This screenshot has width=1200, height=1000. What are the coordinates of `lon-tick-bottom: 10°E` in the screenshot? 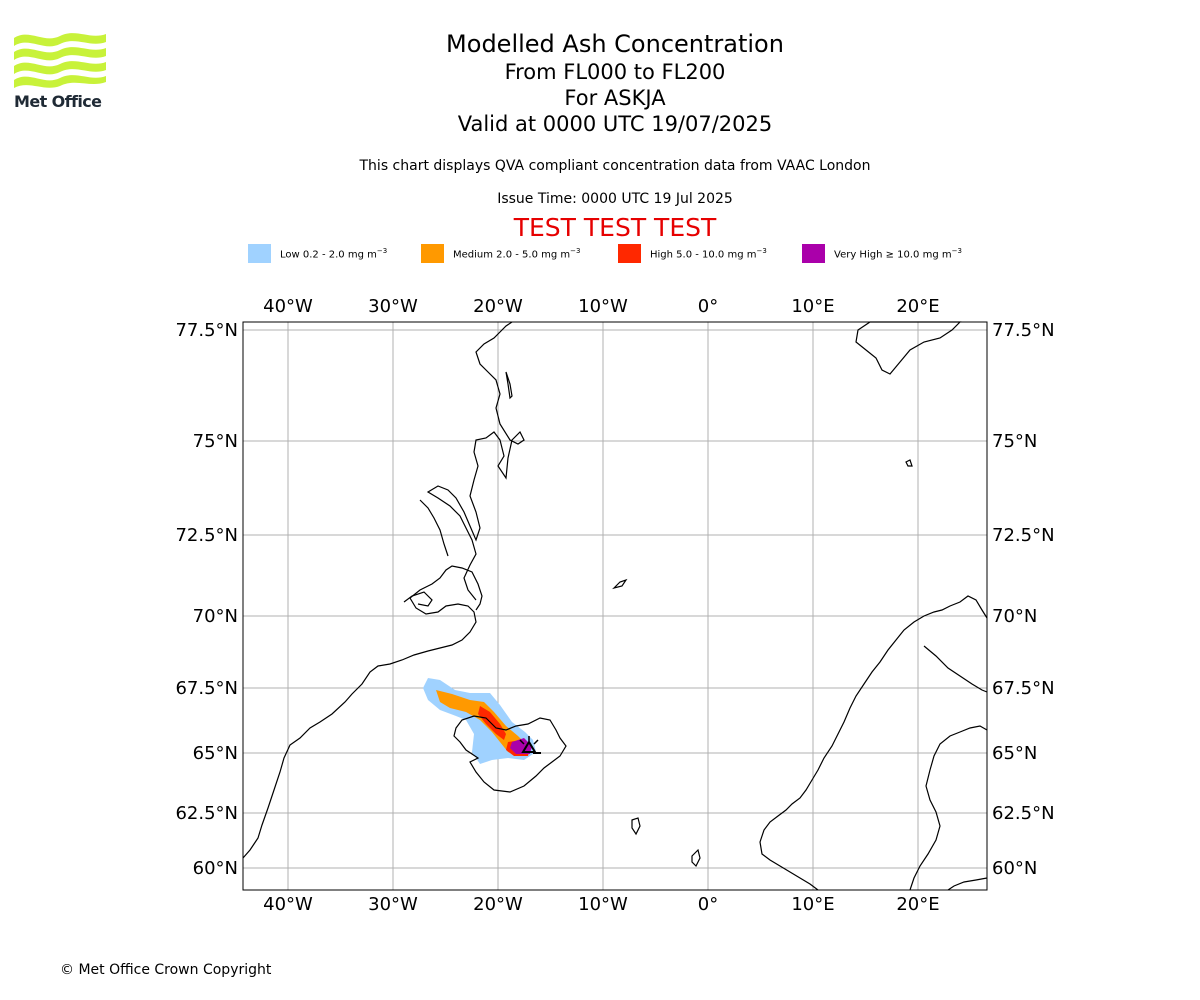 It's located at (812, 904).